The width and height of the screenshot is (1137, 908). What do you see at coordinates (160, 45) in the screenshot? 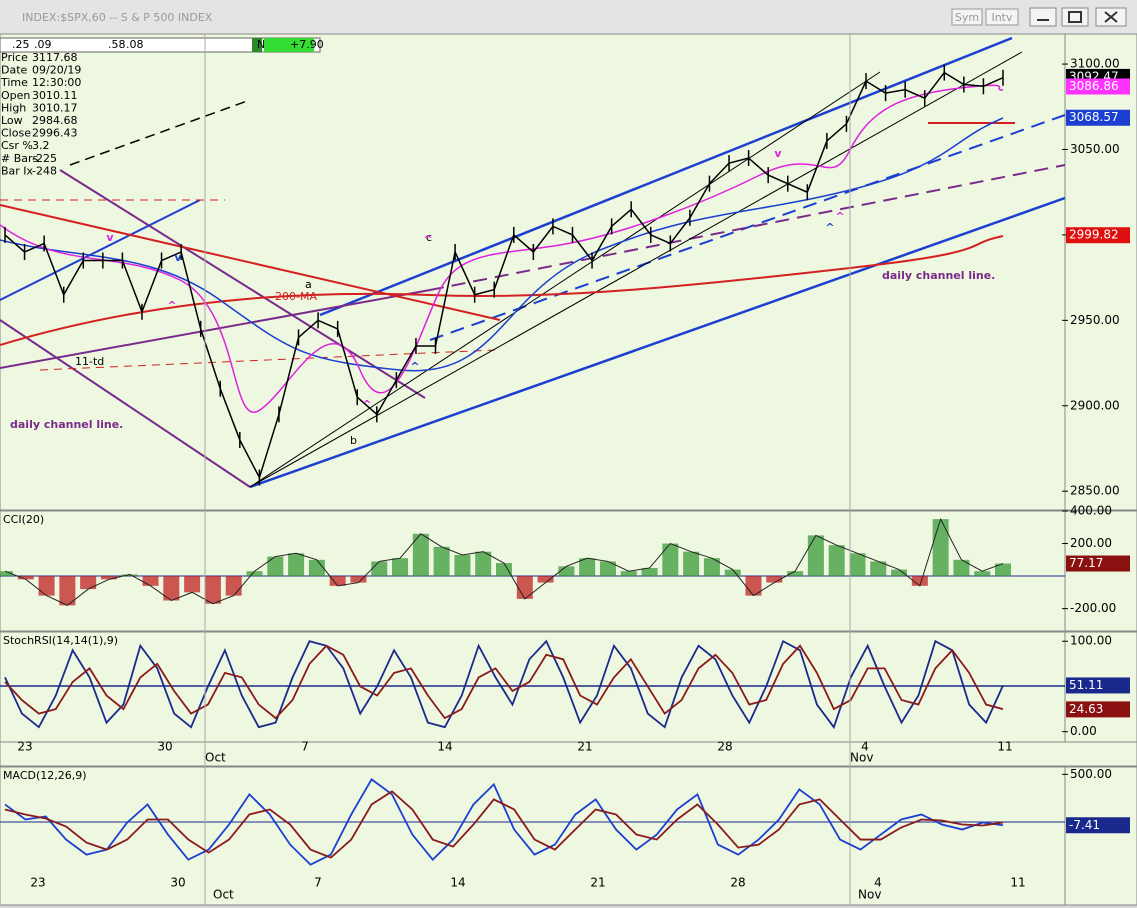
I see `toolbar` at bounding box center [160, 45].